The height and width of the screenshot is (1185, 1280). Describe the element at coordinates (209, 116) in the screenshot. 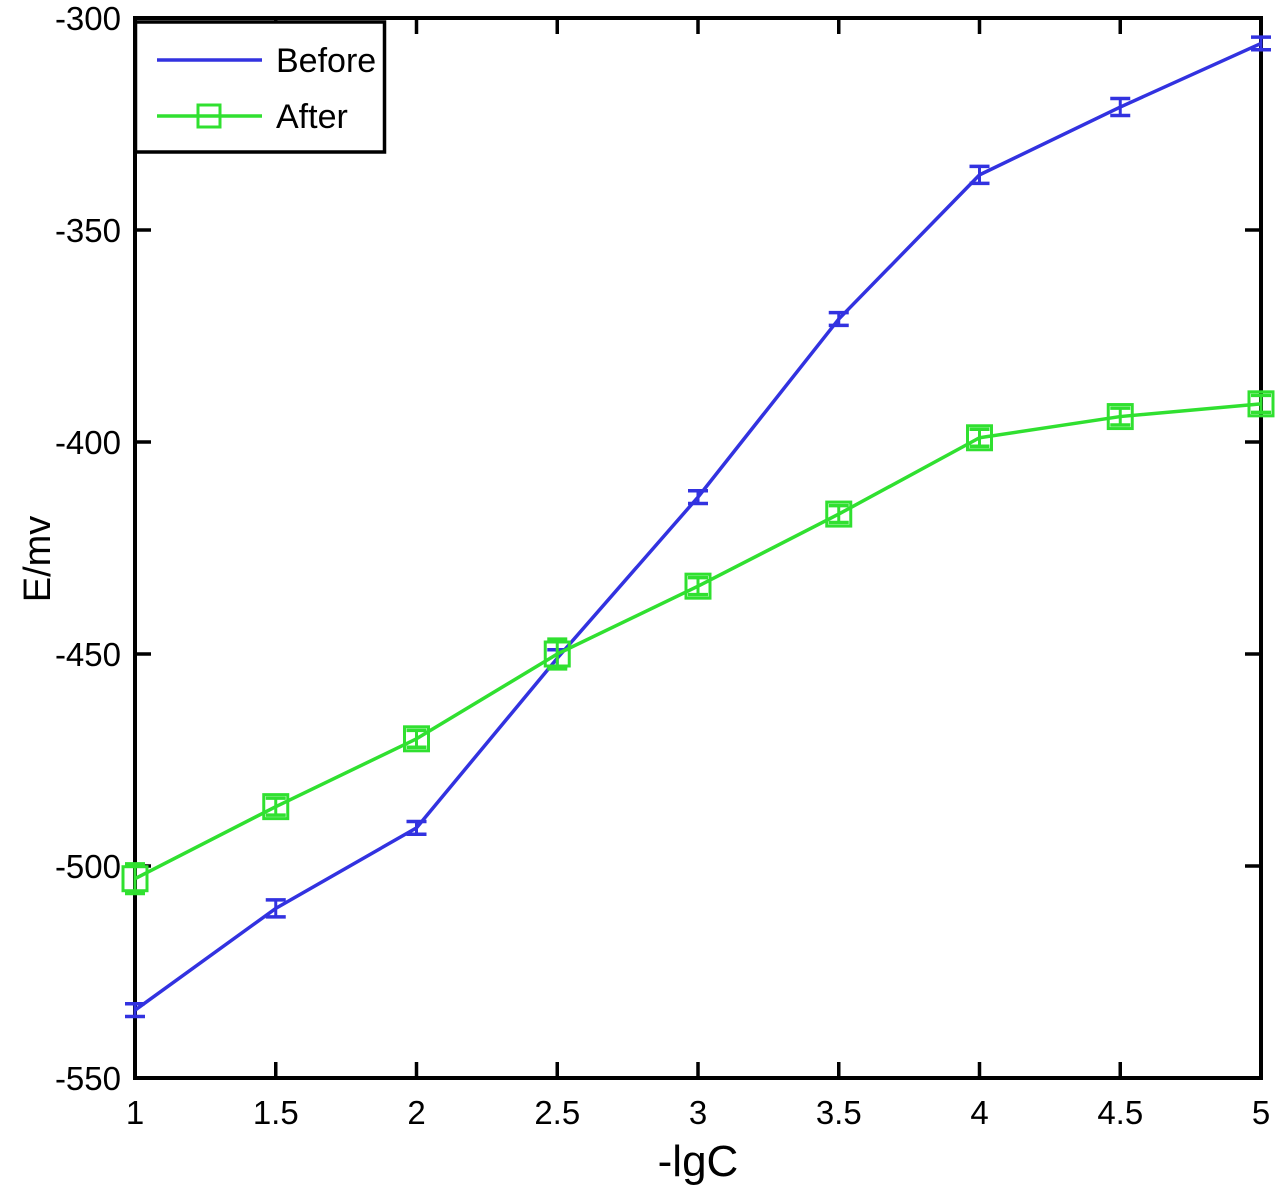

I see `legend-marker-after` at that location.